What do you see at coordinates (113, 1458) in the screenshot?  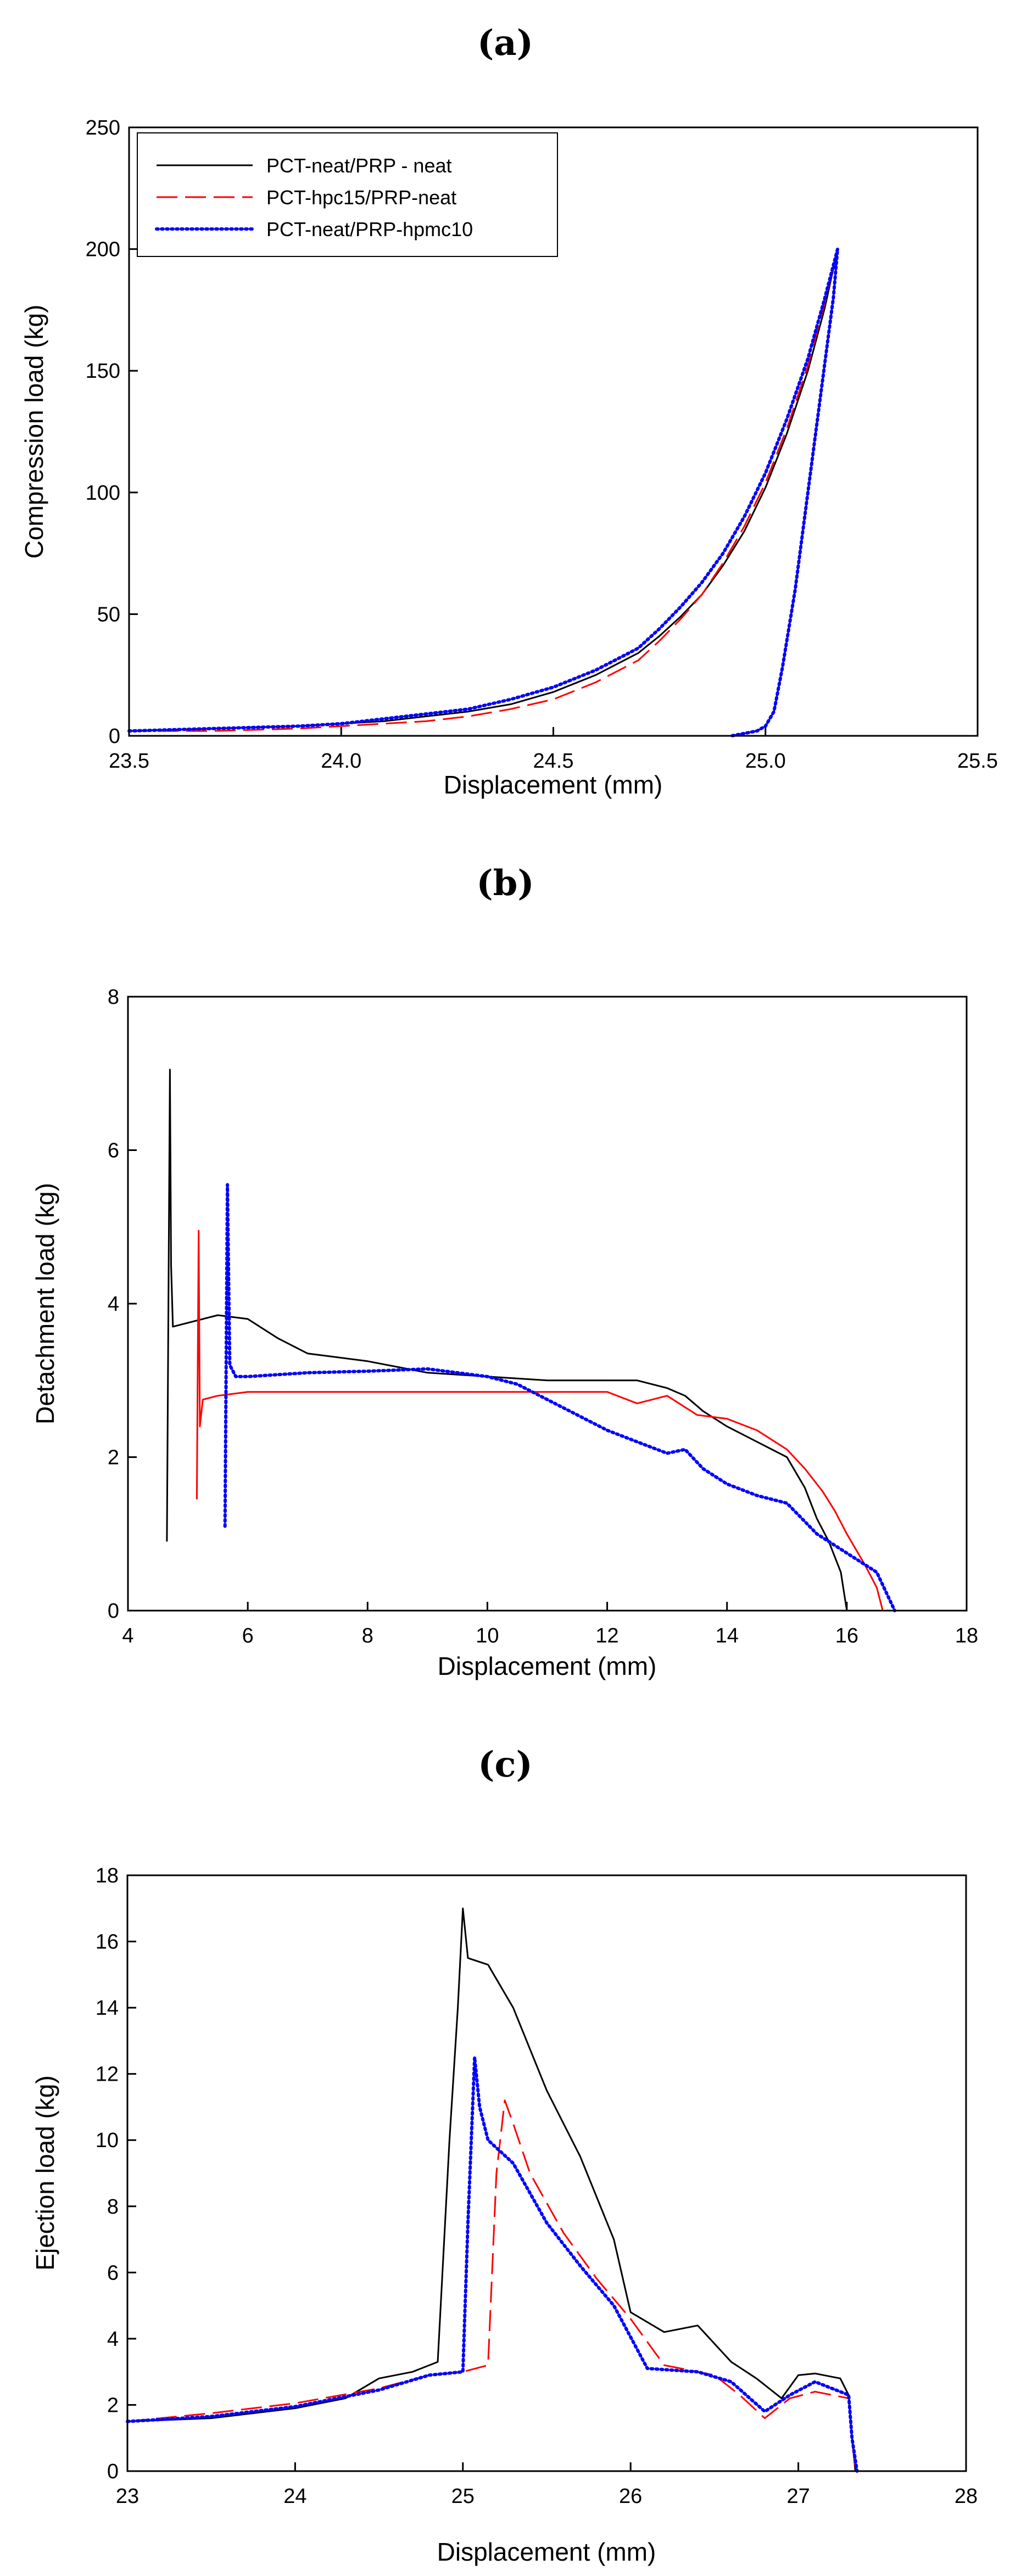 I see `y-tick-label-b: 2` at bounding box center [113, 1458].